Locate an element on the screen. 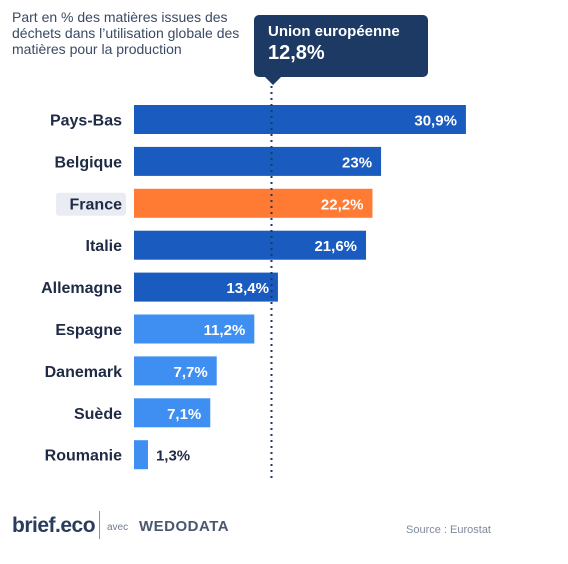 This screenshot has width=568, height=564. category-label: Belgique is located at coordinates (88, 162).